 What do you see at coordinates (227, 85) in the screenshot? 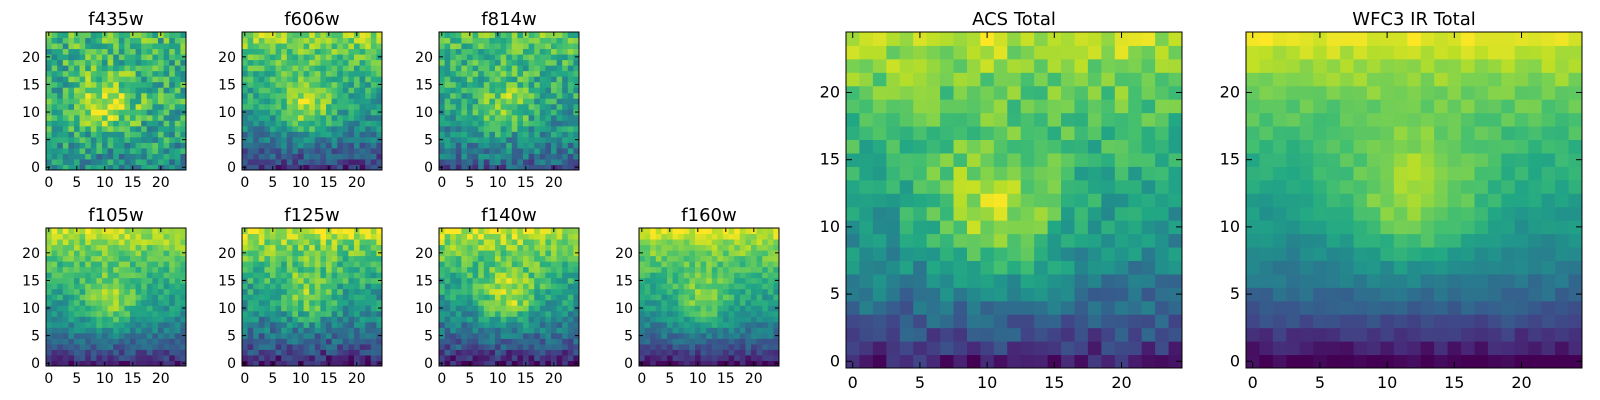
I see `y-tick-label: 15` at bounding box center [227, 85].